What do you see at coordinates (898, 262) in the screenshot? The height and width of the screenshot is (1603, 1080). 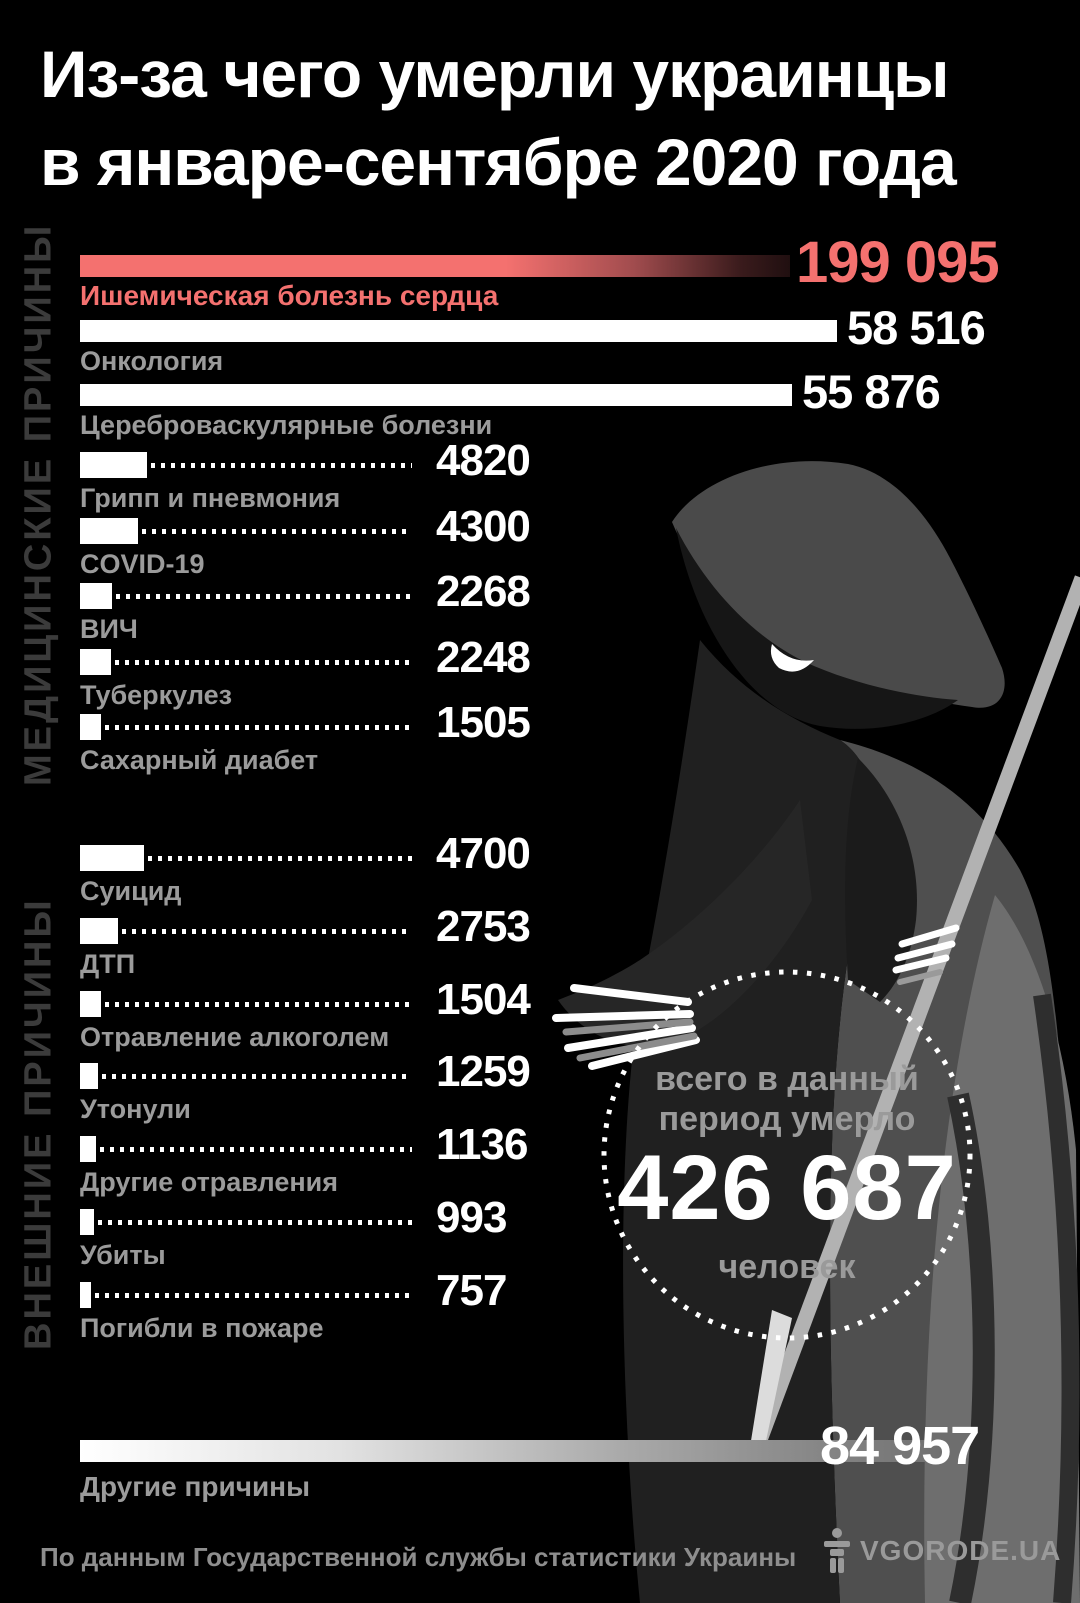 I see `bar-value: 199 095` at bounding box center [898, 262].